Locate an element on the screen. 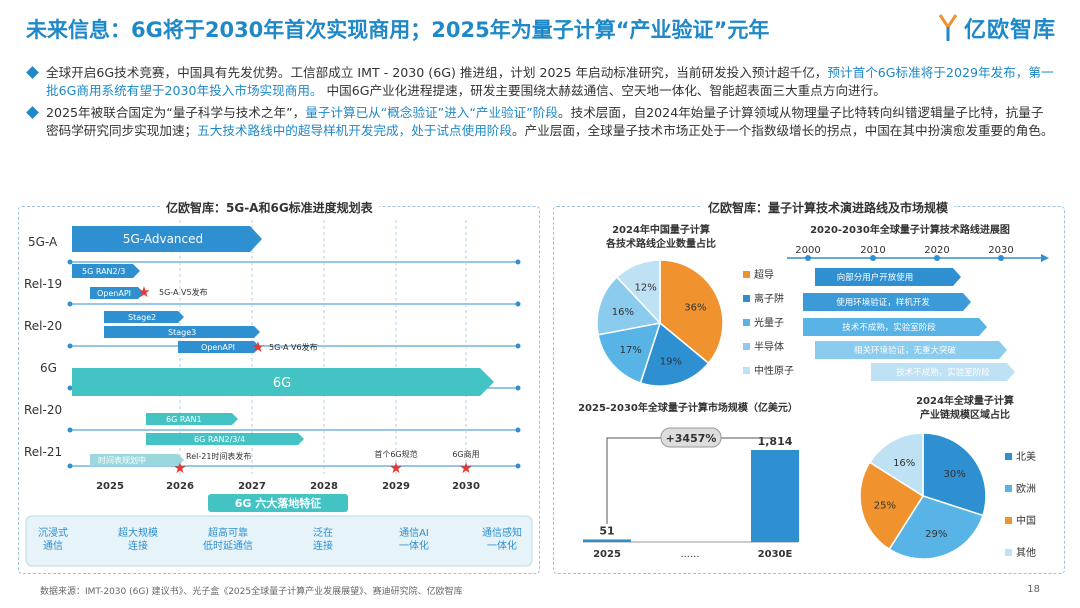 This screenshot has height=608, width=1080. bar-6g-ran1 is located at coordinates (192, 419).